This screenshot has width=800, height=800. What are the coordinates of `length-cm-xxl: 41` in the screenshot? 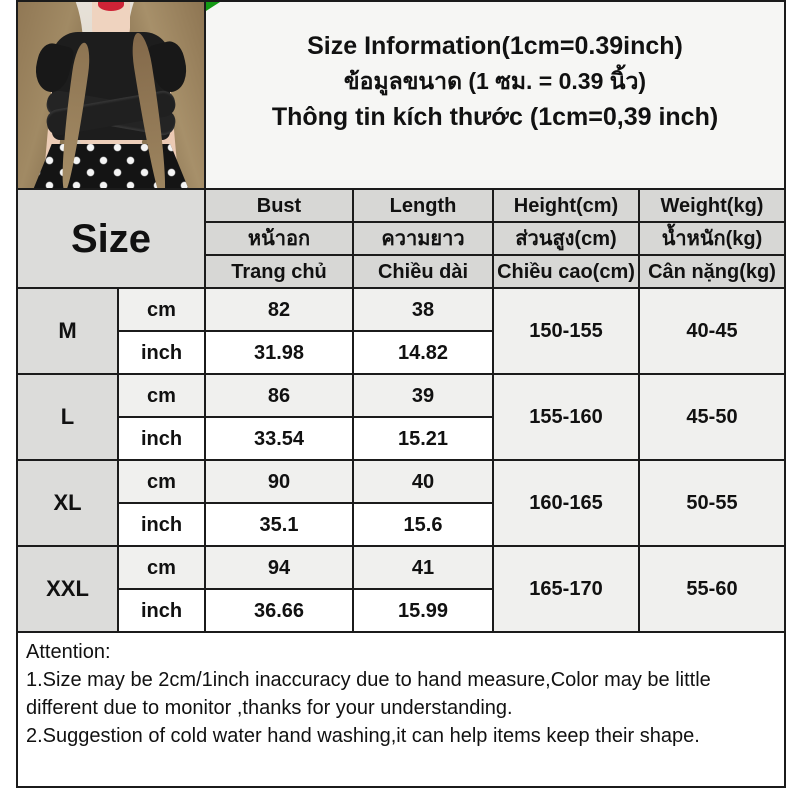 It's located at (423, 567).